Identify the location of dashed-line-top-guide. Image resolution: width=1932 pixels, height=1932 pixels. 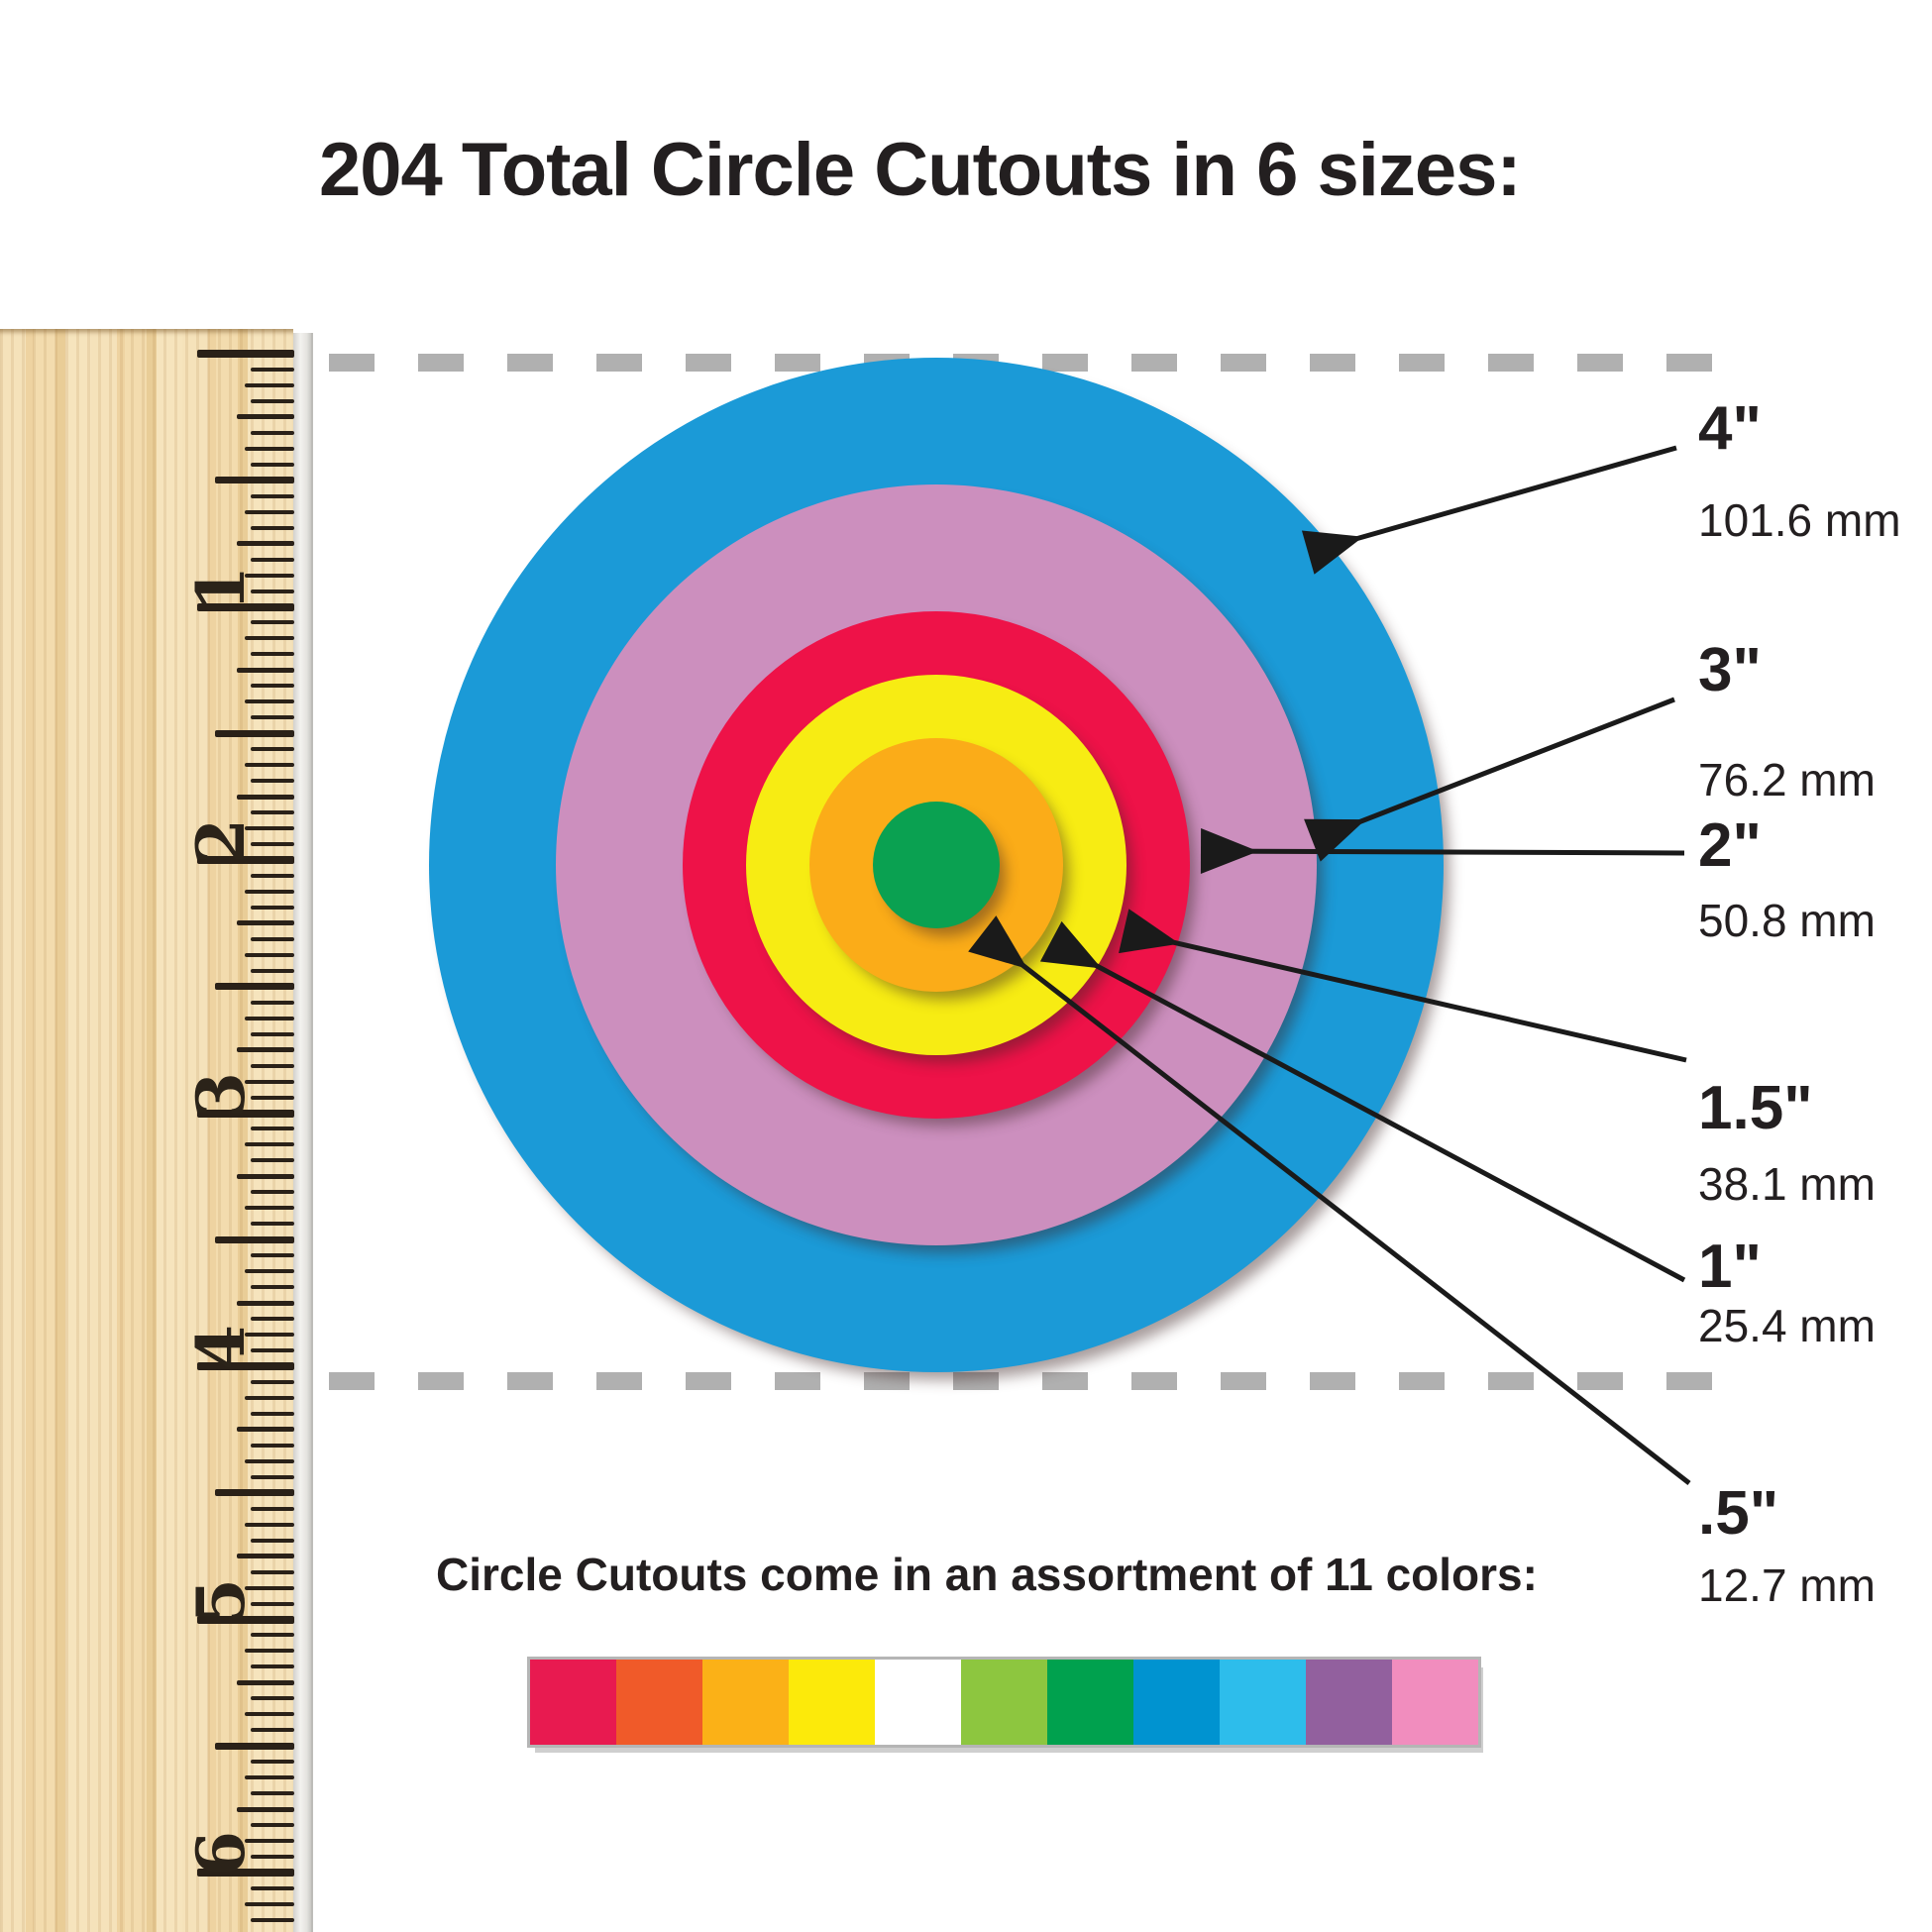
(1025, 363).